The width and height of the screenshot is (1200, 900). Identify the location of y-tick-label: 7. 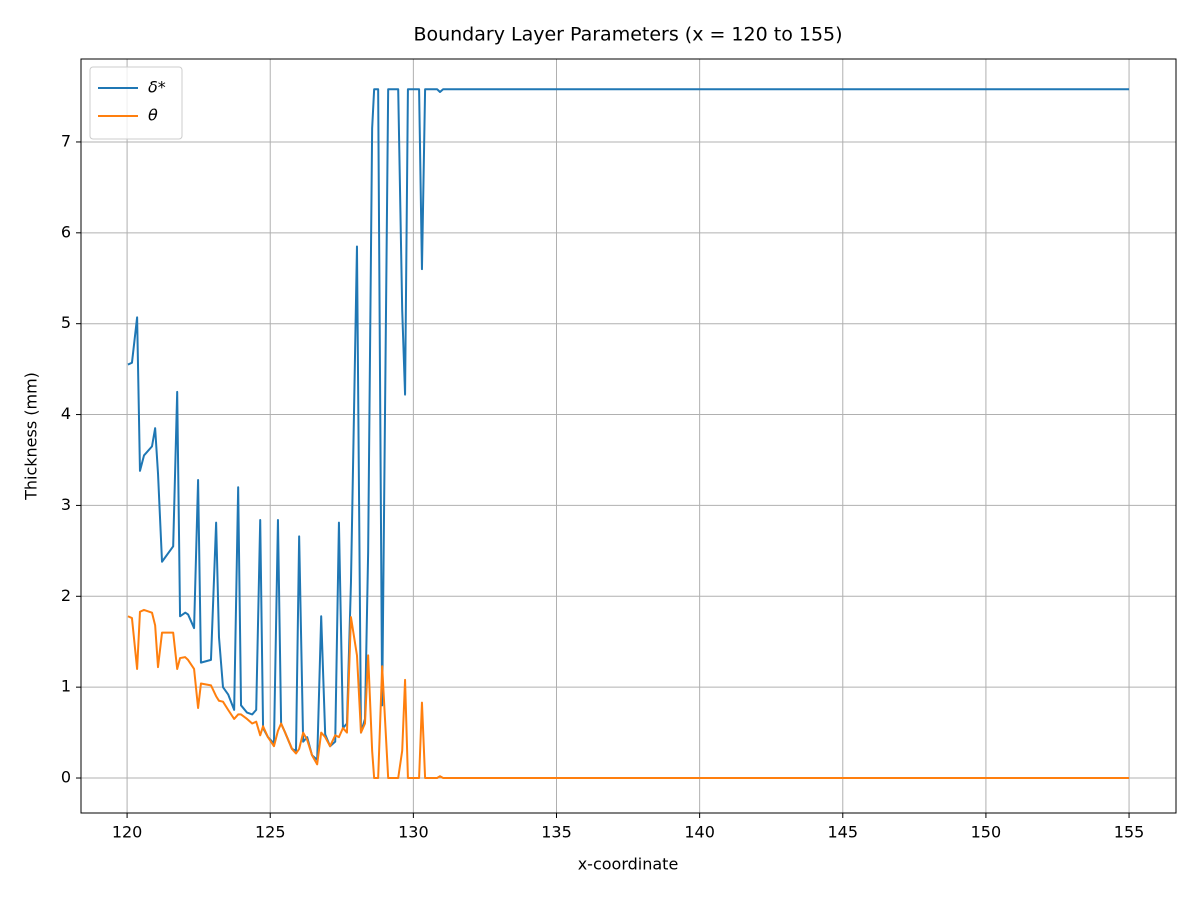
(66, 140).